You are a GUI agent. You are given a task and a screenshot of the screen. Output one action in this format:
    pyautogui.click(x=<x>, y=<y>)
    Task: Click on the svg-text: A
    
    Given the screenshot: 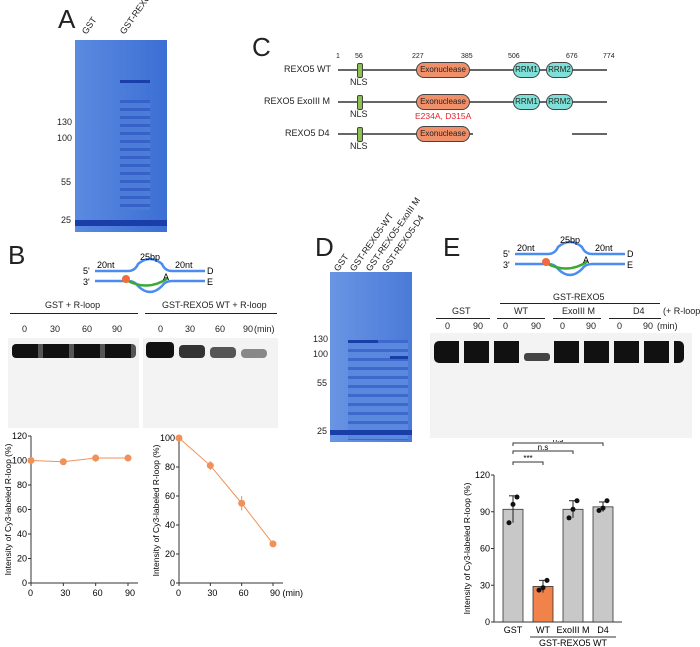 What is the action you would take?
    pyautogui.click(x=166, y=277)
    